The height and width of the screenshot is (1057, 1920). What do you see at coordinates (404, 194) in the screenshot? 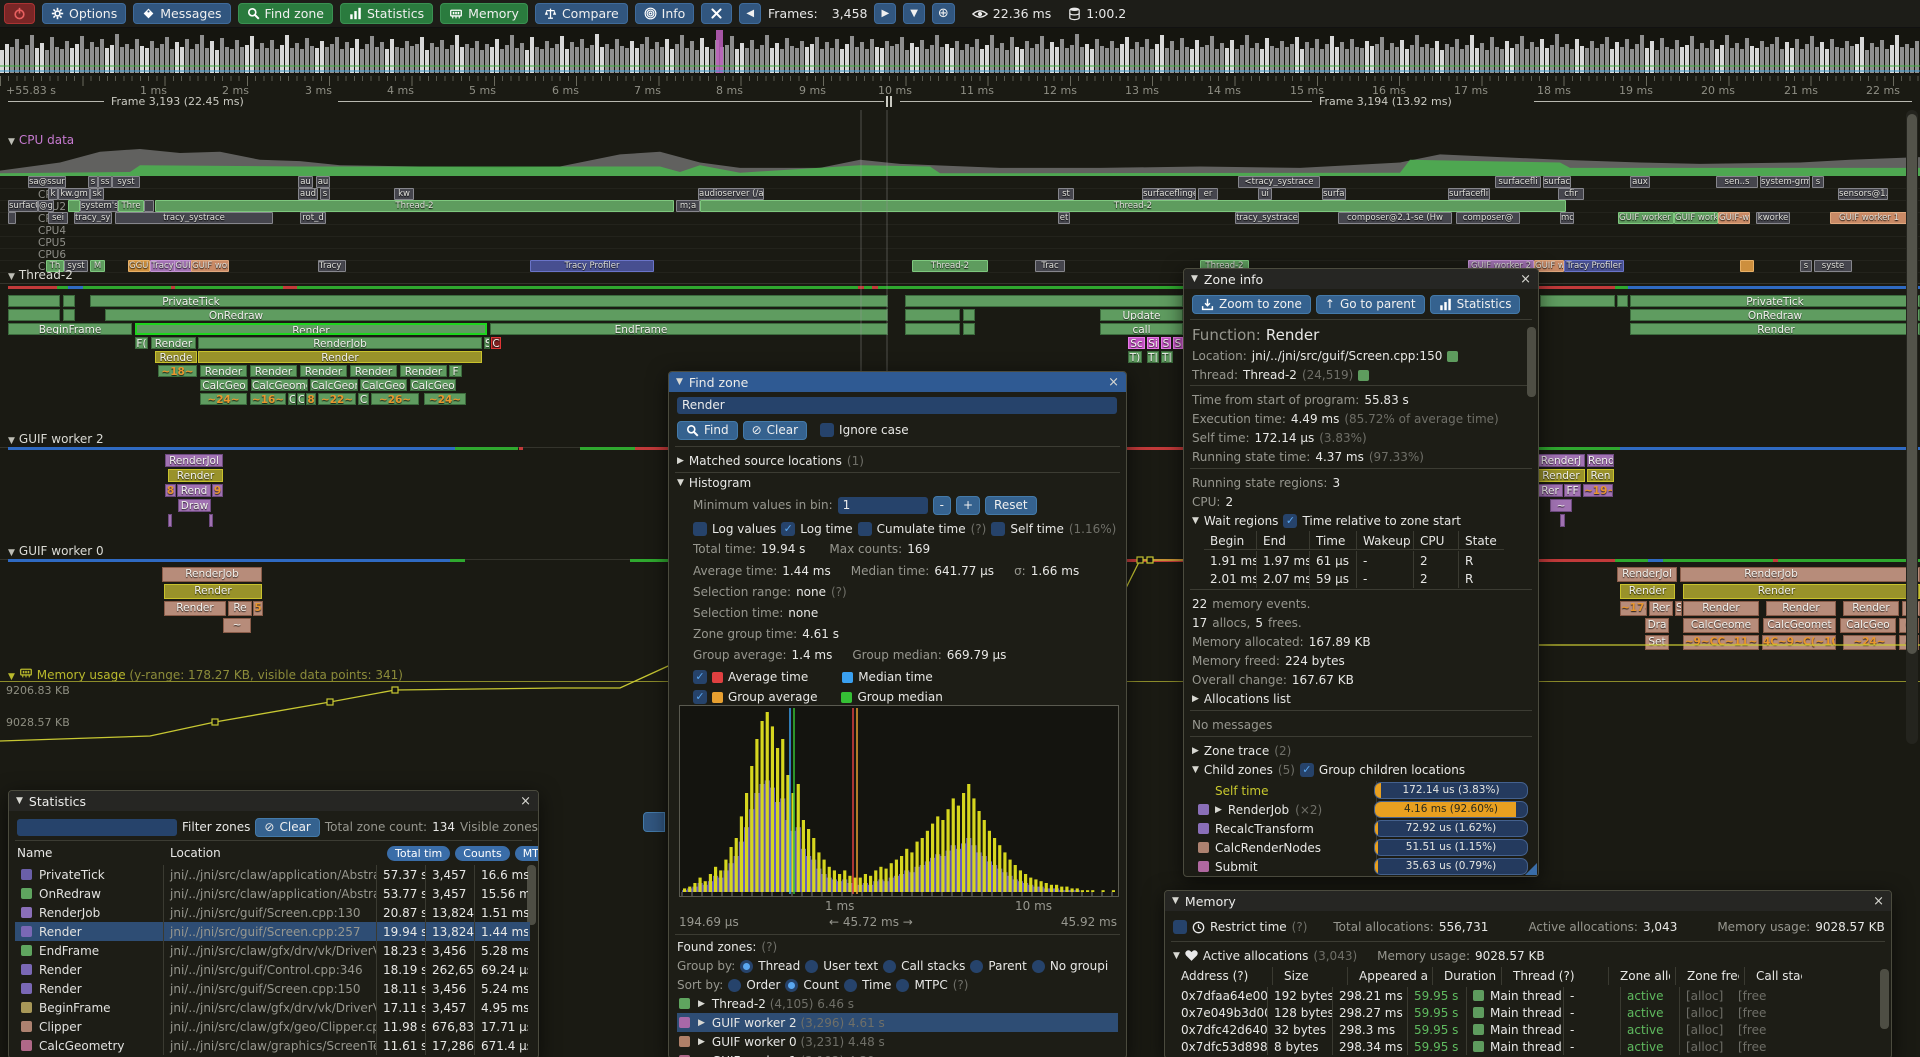
I see `cpu-zone-fragment: kw` at bounding box center [404, 194].